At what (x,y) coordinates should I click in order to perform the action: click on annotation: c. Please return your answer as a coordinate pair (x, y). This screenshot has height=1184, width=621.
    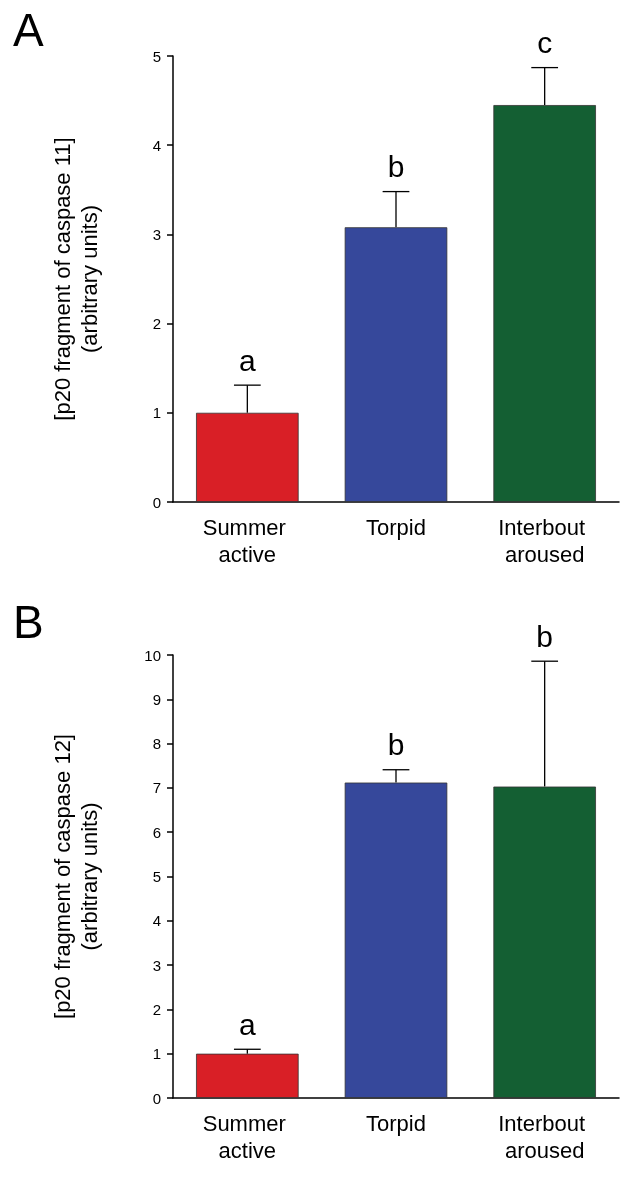
    Looking at the image, I should click on (545, 43).